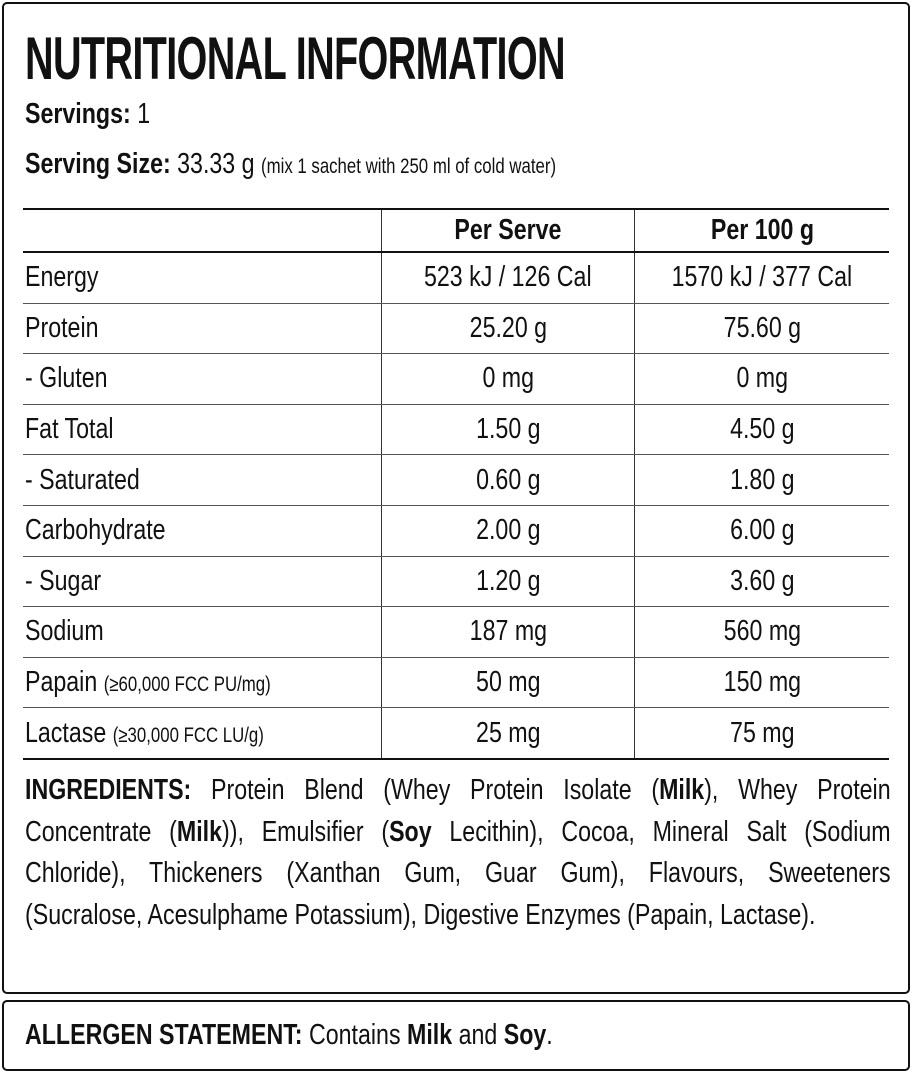  What do you see at coordinates (508, 480) in the screenshot?
I see `per-serve-value: 0.60 g` at bounding box center [508, 480].